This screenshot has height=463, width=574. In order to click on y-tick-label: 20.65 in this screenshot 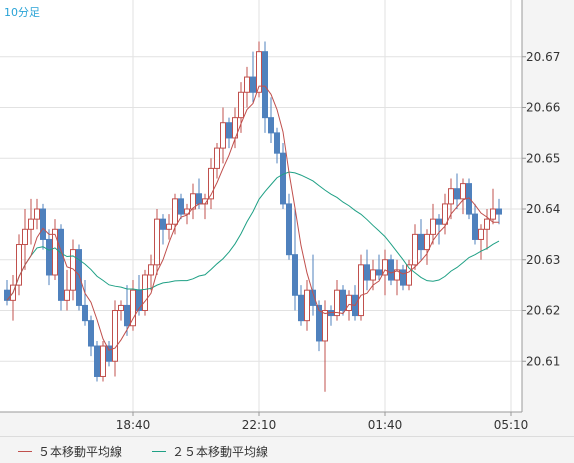, I will do `click(543, 158)`.